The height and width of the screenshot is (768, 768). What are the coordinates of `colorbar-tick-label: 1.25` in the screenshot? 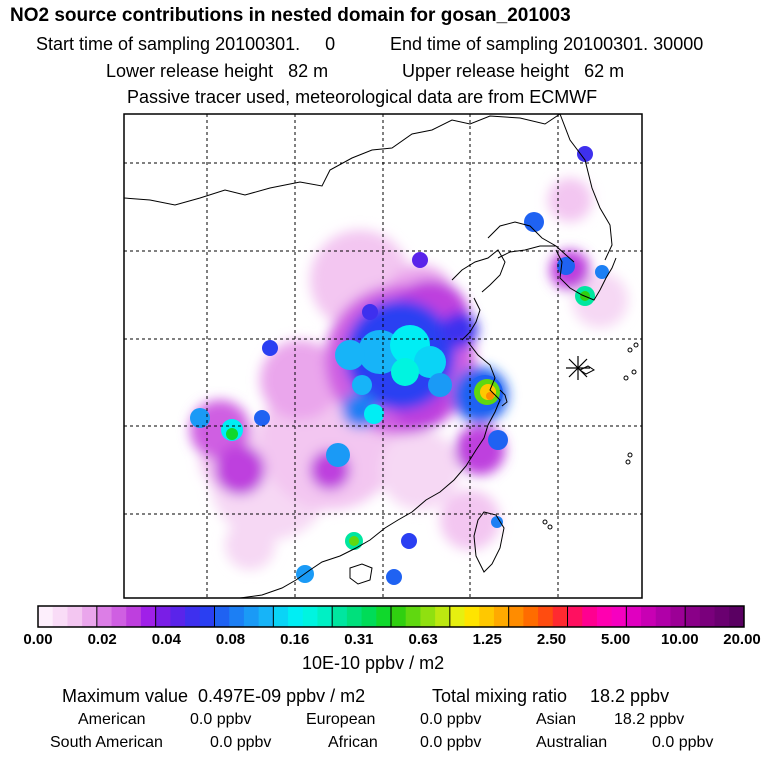 It's located at (487, 639).